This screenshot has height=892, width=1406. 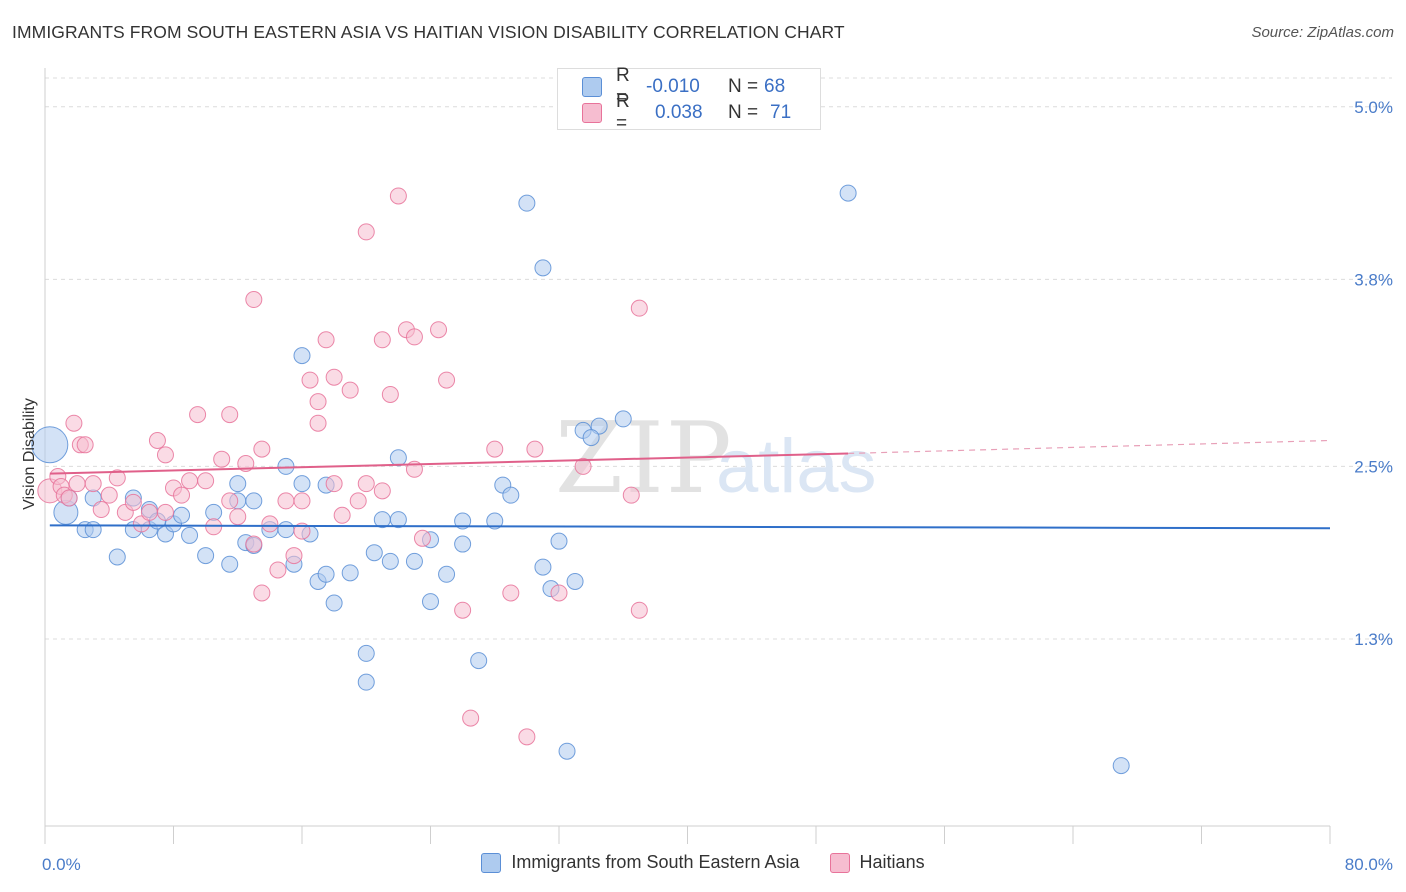 What do you see at coordinates (592, 87) in the screenshot?
I see `stats-swatch-blue` at bounding box center [592, 87].